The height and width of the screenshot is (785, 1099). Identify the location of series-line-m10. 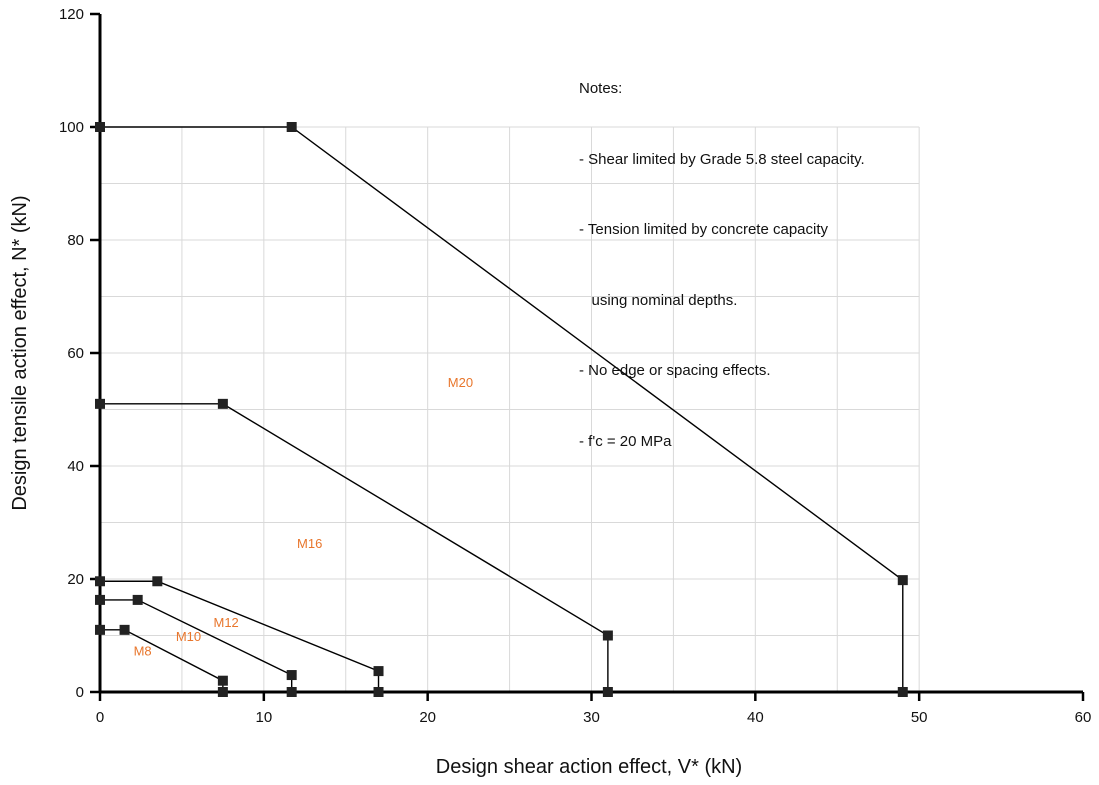
(196, 645).